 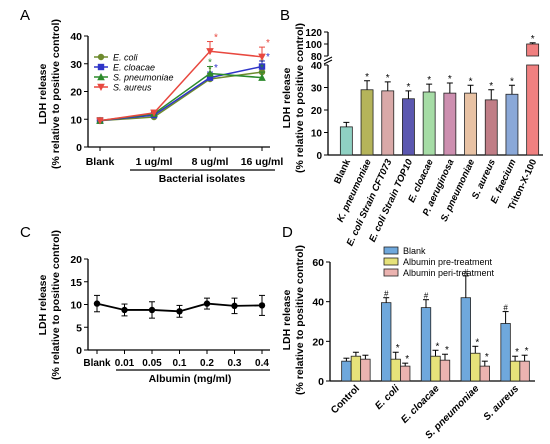 What do you see at coordinates (25, 232) in the screenshot?
I see `panel-label: C` at bounding box center [25, 232].